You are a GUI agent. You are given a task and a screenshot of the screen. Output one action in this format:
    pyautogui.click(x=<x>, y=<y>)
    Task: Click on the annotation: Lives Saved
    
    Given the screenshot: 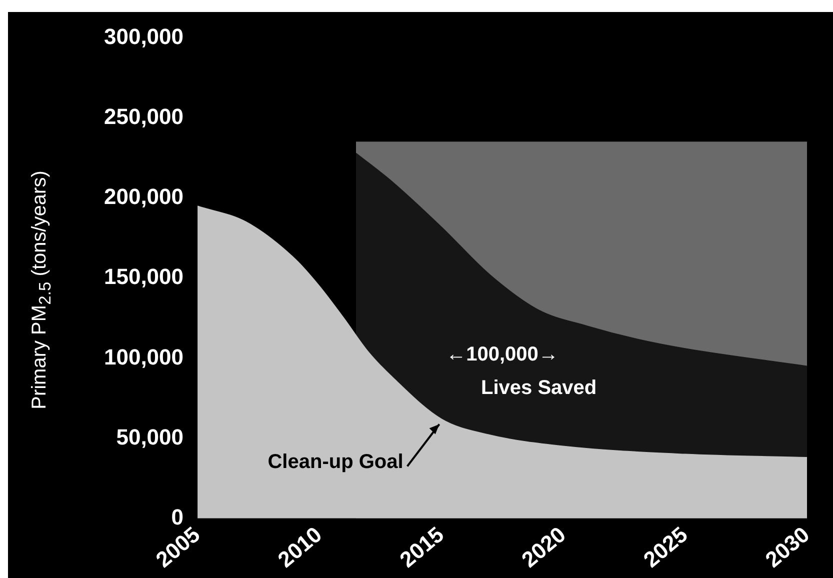 What is the action you would take?
    pyautogui.click(x=539, y=388)
    